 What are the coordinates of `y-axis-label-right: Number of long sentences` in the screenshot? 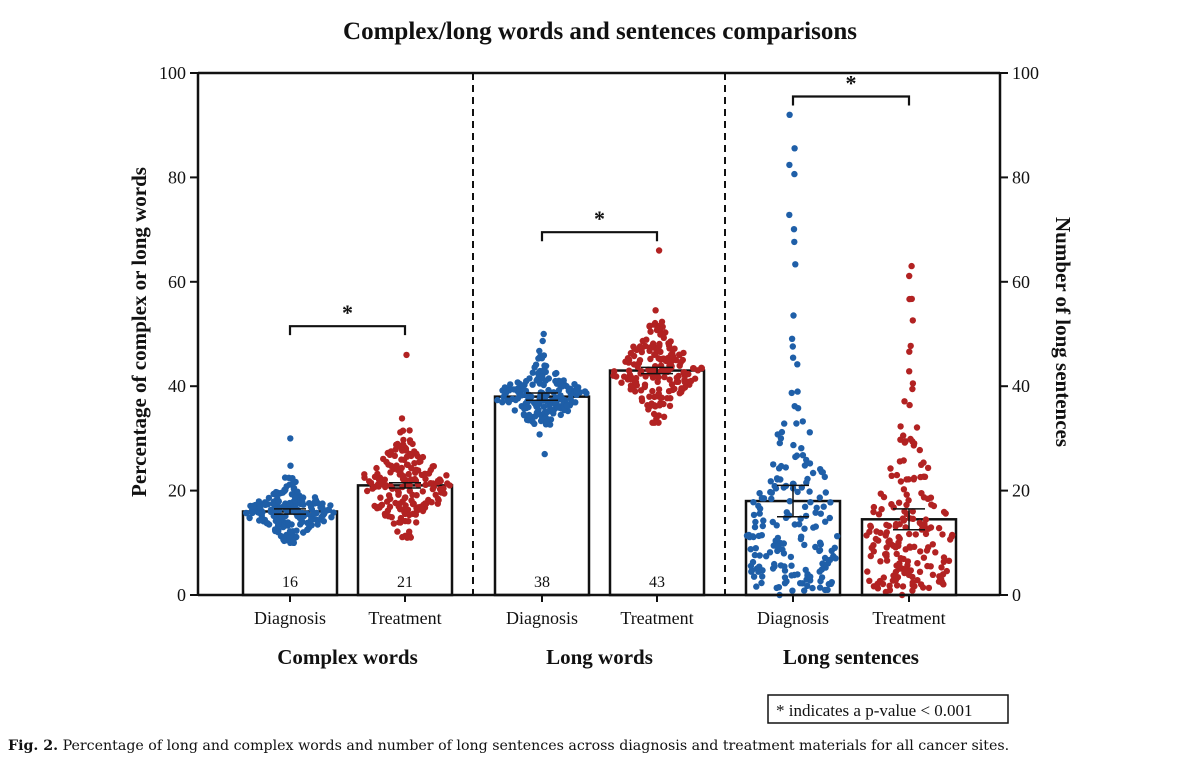 It's located at (1063, 332).